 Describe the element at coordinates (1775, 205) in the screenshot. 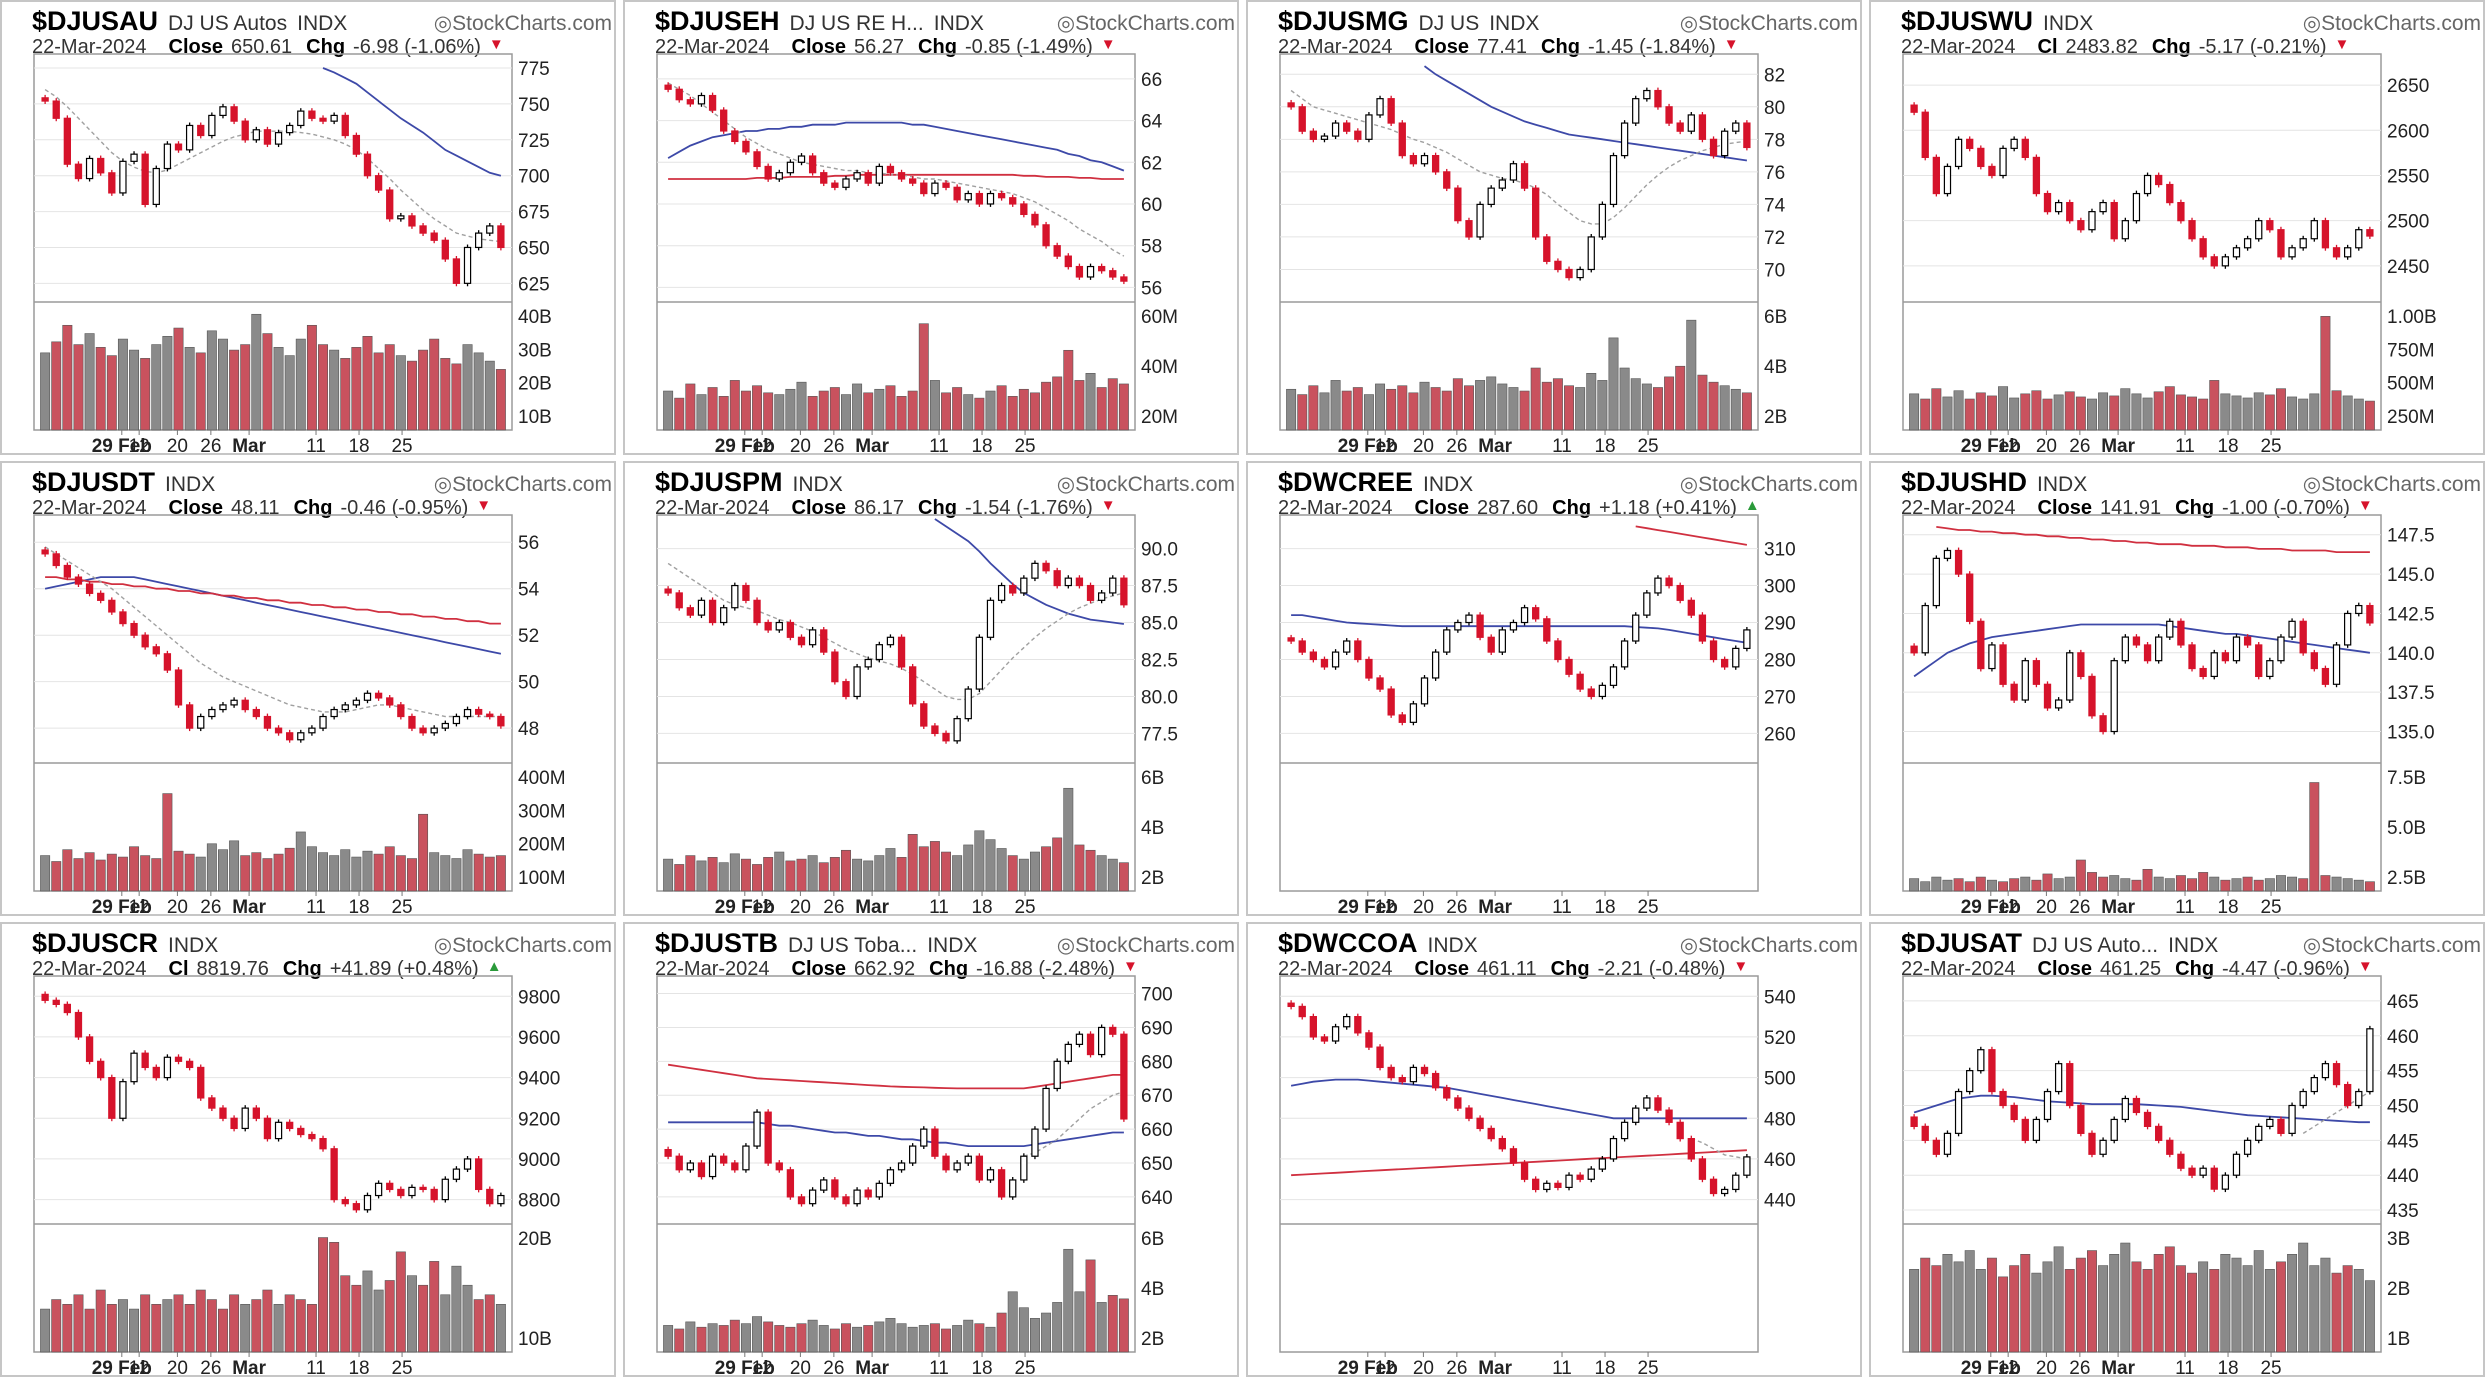

I see `price-tick-label: 74` at that location.